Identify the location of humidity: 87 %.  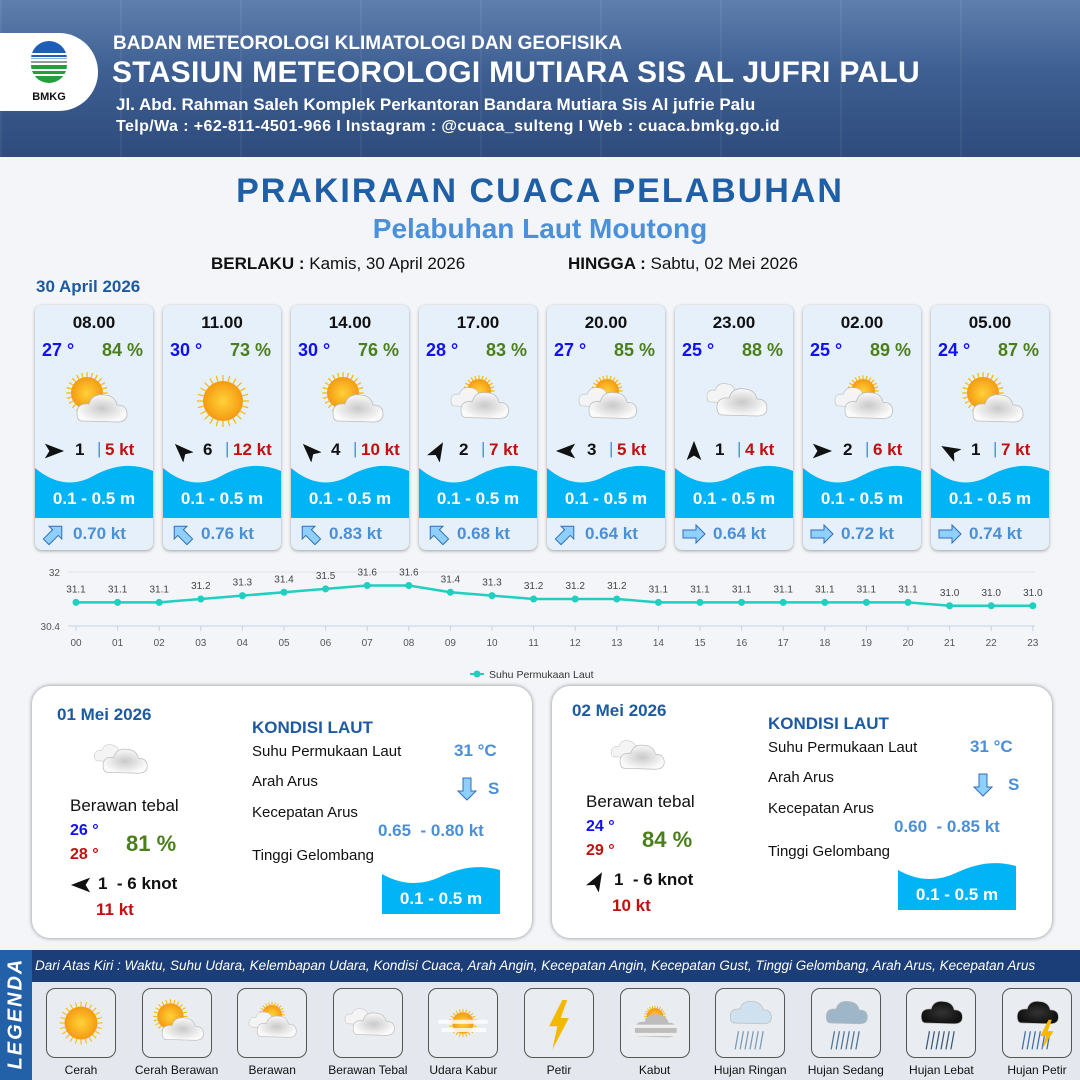
(1018, 350).